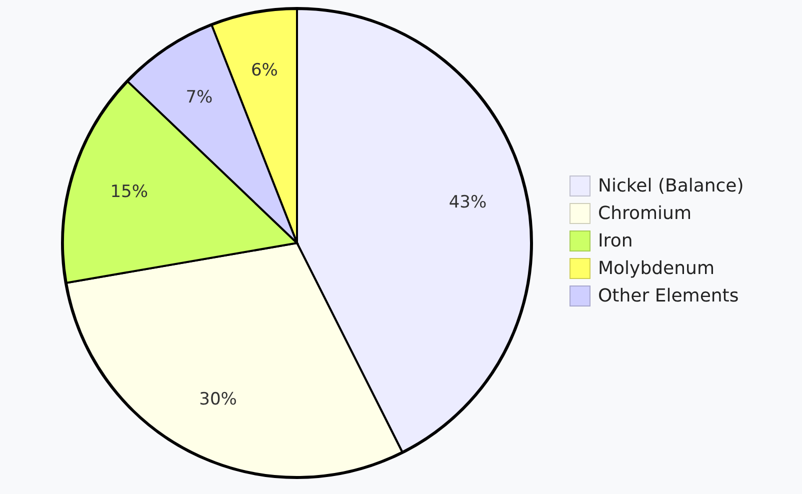  What do you see at coordinates (467, 202) in the screenshot?
I see `data-label: 43%` at bounding box center [467, 202].